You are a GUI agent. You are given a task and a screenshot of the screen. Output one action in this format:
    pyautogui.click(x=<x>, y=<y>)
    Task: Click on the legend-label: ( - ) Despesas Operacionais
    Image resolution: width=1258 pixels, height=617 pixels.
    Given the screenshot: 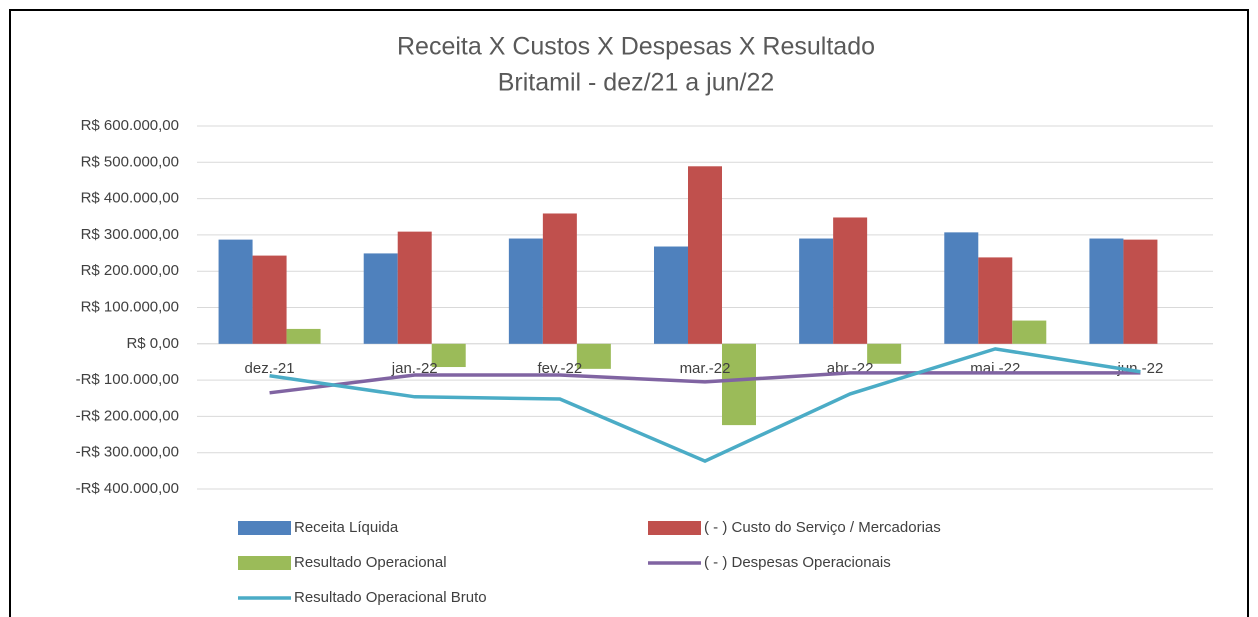 What is the action you would take?
    pyautogui.click(x=797, y=562)
    